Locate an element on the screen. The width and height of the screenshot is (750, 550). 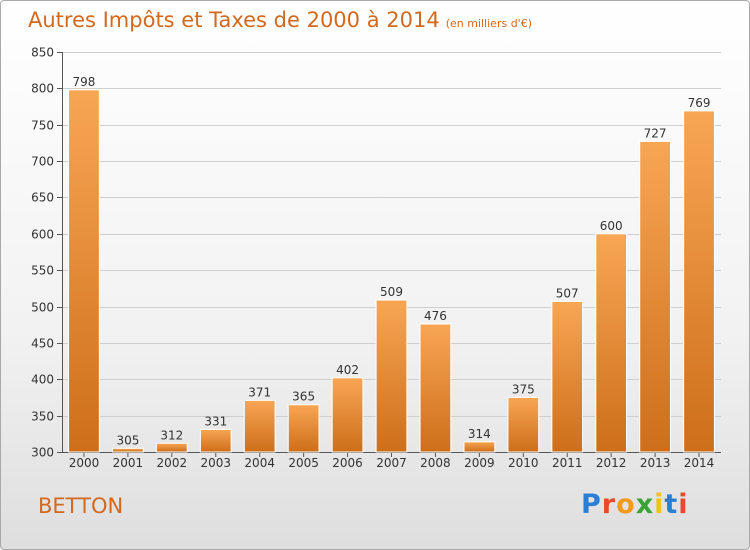
data-label-2014: 769 is located at coordinates (699, 103).